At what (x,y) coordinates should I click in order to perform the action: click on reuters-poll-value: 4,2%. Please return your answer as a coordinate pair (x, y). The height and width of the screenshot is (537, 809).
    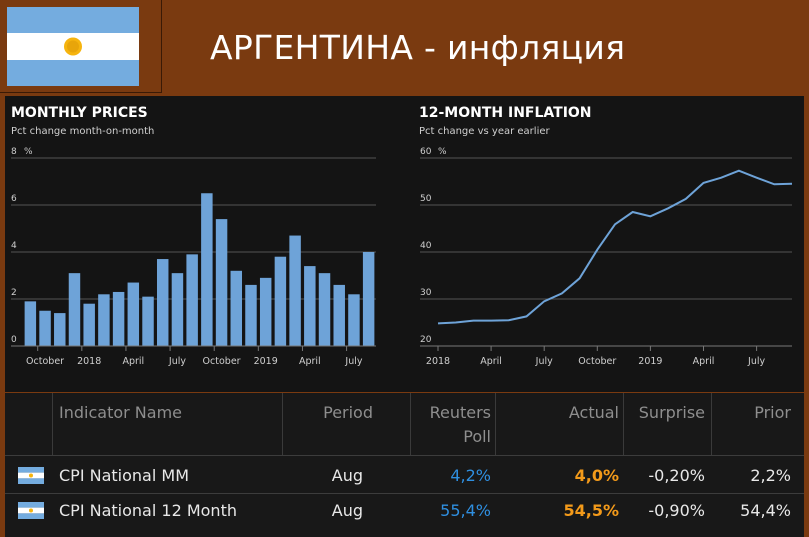
    Looking at the image, I should click on (470, 475).